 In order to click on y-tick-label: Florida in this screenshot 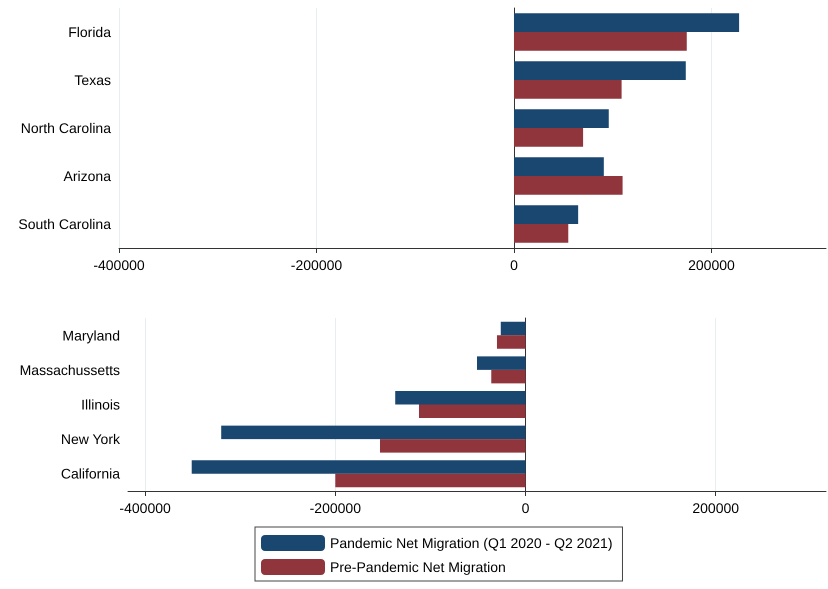, I will do `click(90, 32)`.